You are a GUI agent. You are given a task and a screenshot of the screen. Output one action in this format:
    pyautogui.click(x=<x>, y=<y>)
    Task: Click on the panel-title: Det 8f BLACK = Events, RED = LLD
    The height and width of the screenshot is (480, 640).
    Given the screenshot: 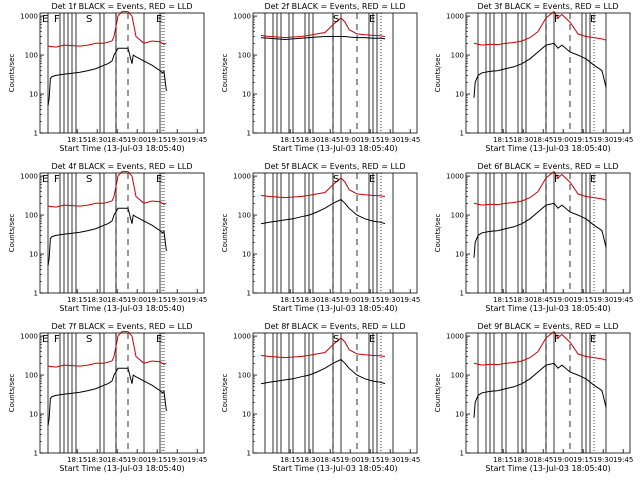 What is the action you would take?
    pyautogui.click(x=334, y=326)
    